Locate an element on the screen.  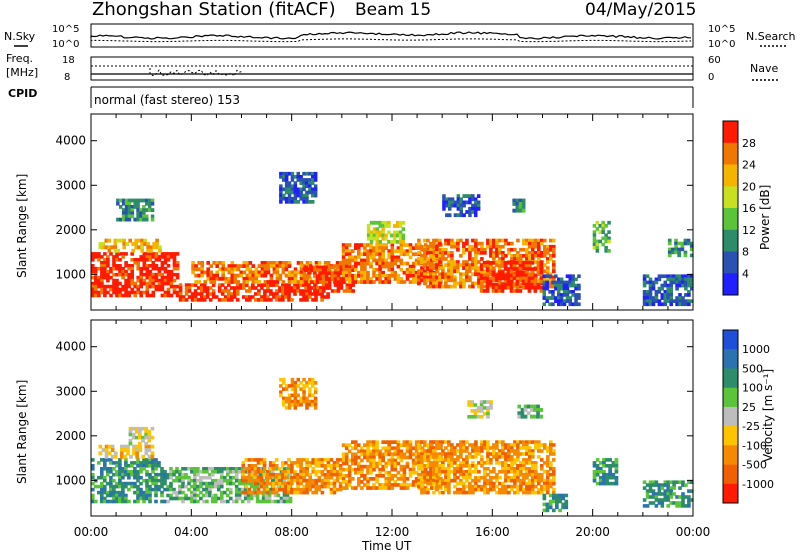
velocity-ylabel: Slant Range [km] is located at coordinates (22, 432).